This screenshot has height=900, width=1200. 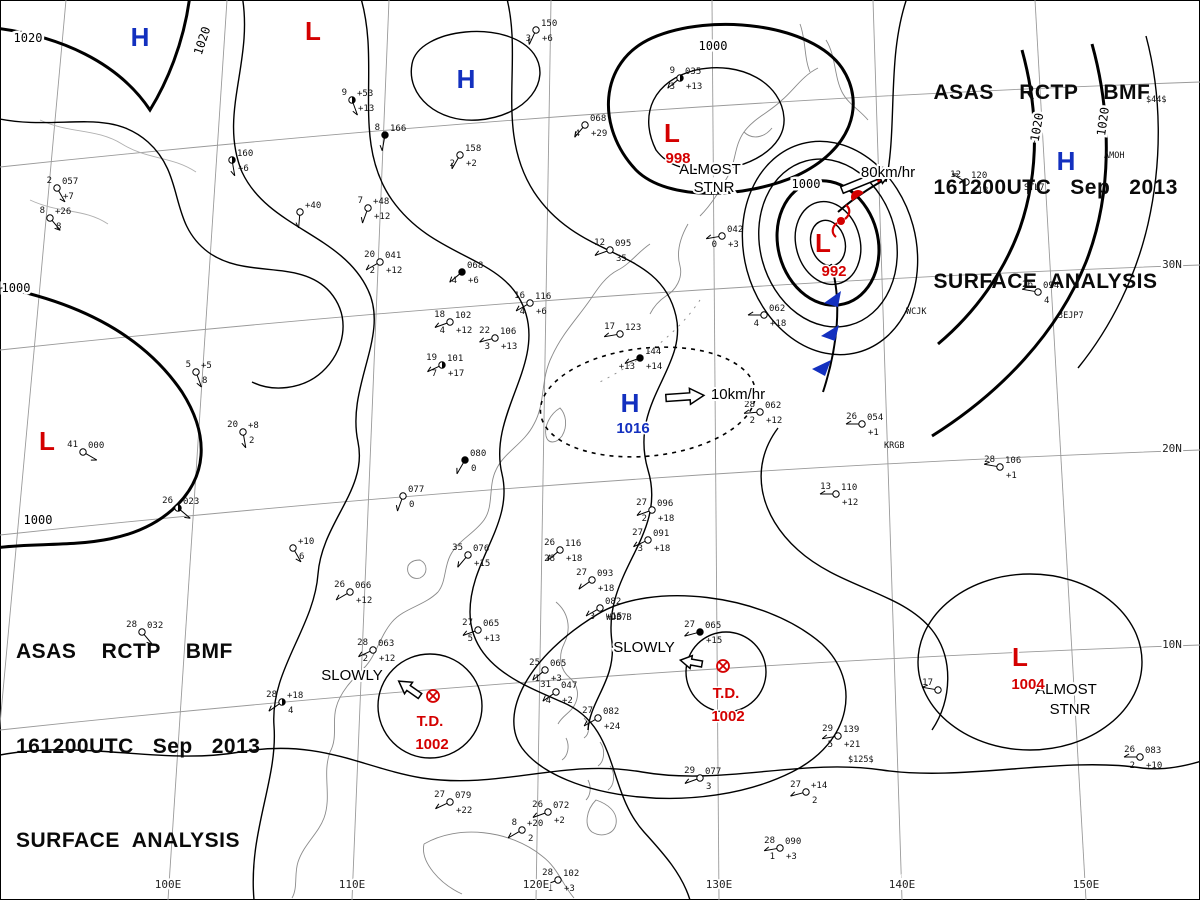 What do you see at coordinates (417, 569) in the screenshot?
I see `coast-hainan` at bounding box center [417, 569].